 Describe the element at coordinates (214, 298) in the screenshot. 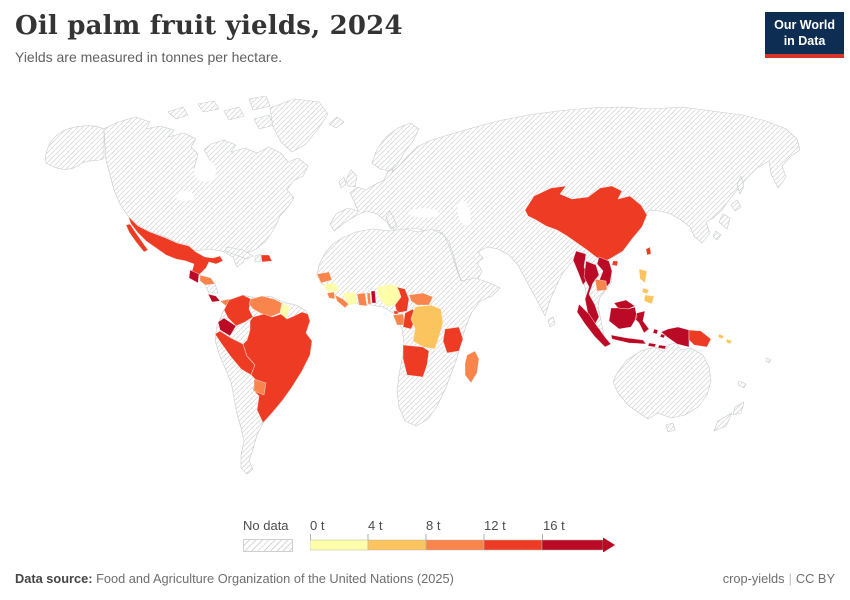

I see `country-costa-rica` at that location.